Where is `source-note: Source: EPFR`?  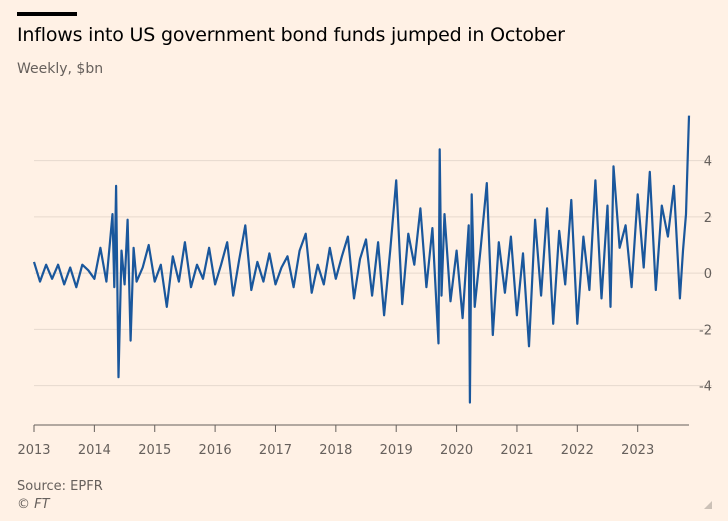 source-note: Source: EPFR is located at coordinates (60, 486).